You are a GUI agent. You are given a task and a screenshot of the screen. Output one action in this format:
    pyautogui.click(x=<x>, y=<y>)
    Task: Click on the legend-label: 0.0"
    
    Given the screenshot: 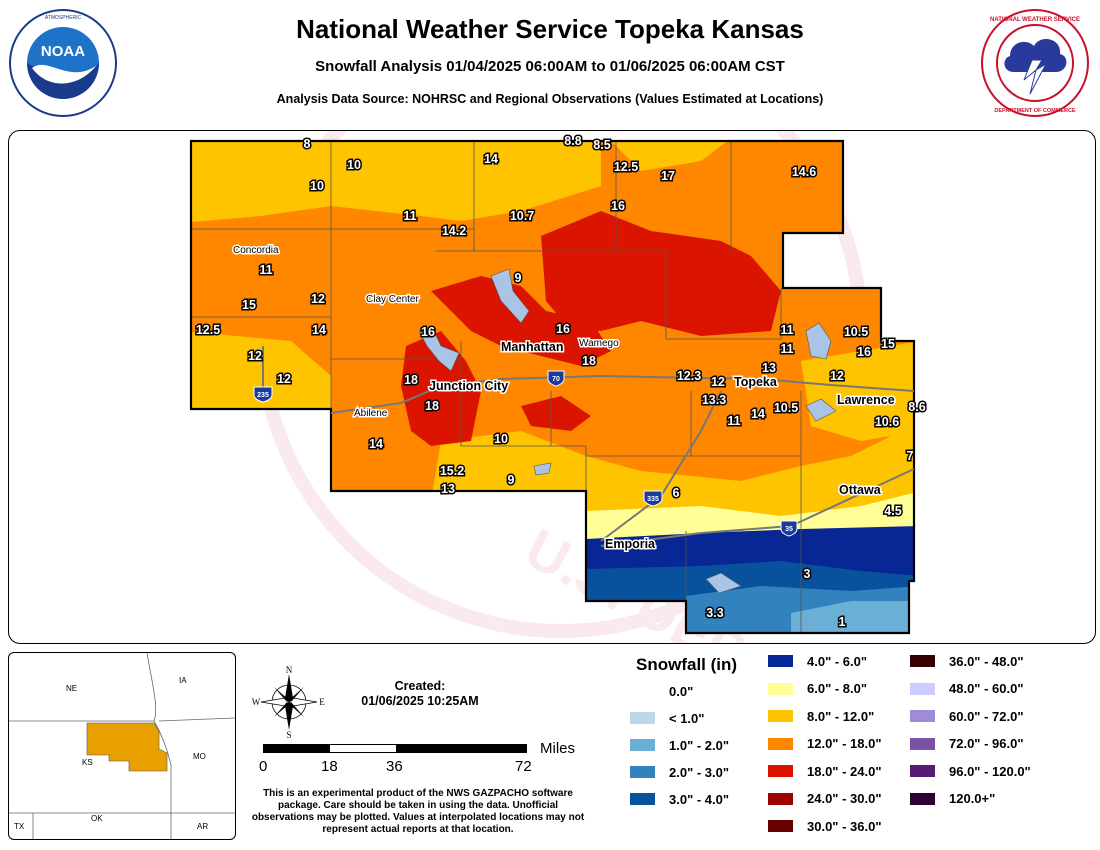 What is the action you would take?
    pyautogui.click(x=681, y=691)
    